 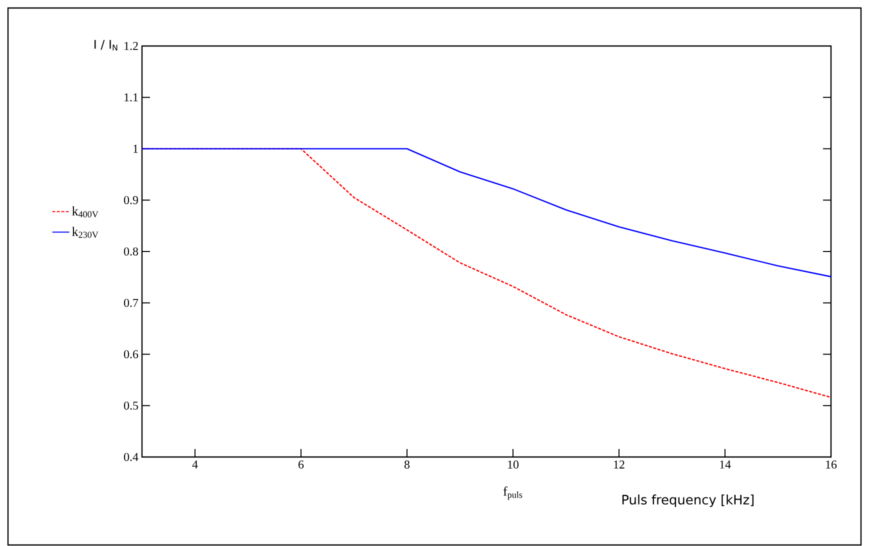 I want to click on x-tick-label: 14, so click(x=725, y=464).